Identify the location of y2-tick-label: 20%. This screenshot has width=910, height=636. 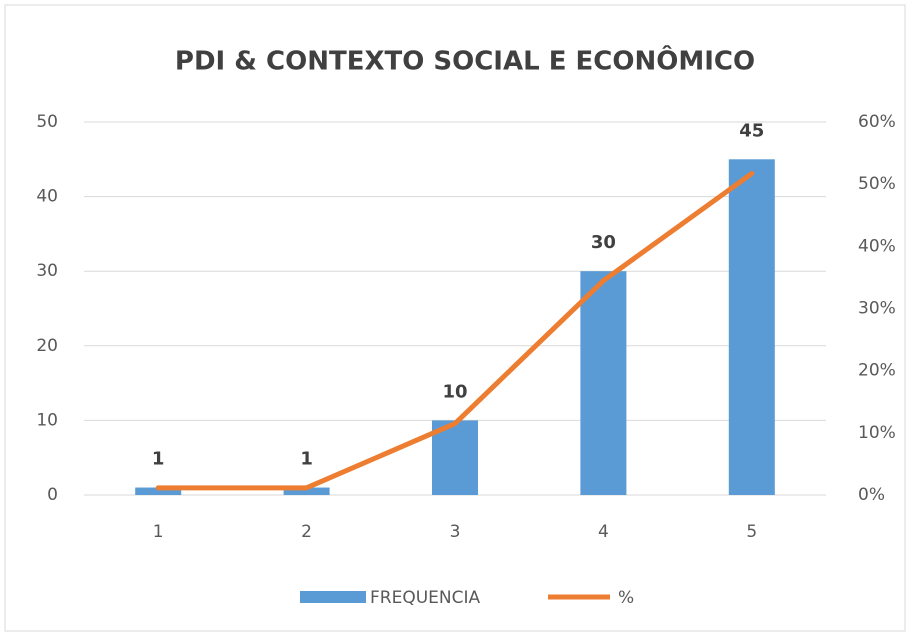
(877, 371).